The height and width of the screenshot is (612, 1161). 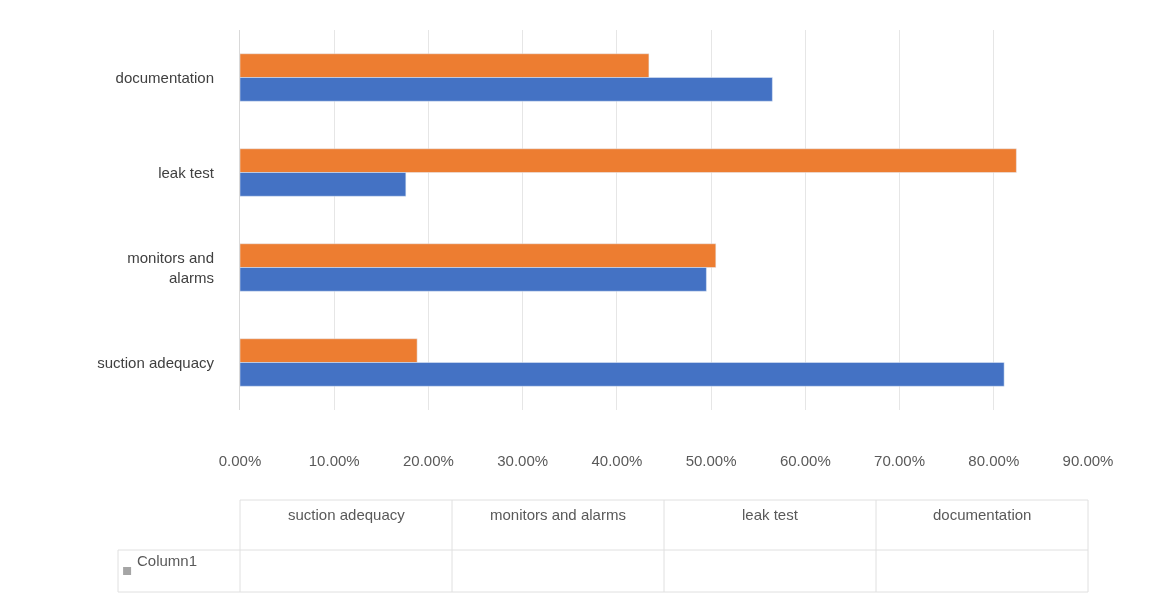 I want to click on y-tick-label: leak test, so click(x=186, y=172).